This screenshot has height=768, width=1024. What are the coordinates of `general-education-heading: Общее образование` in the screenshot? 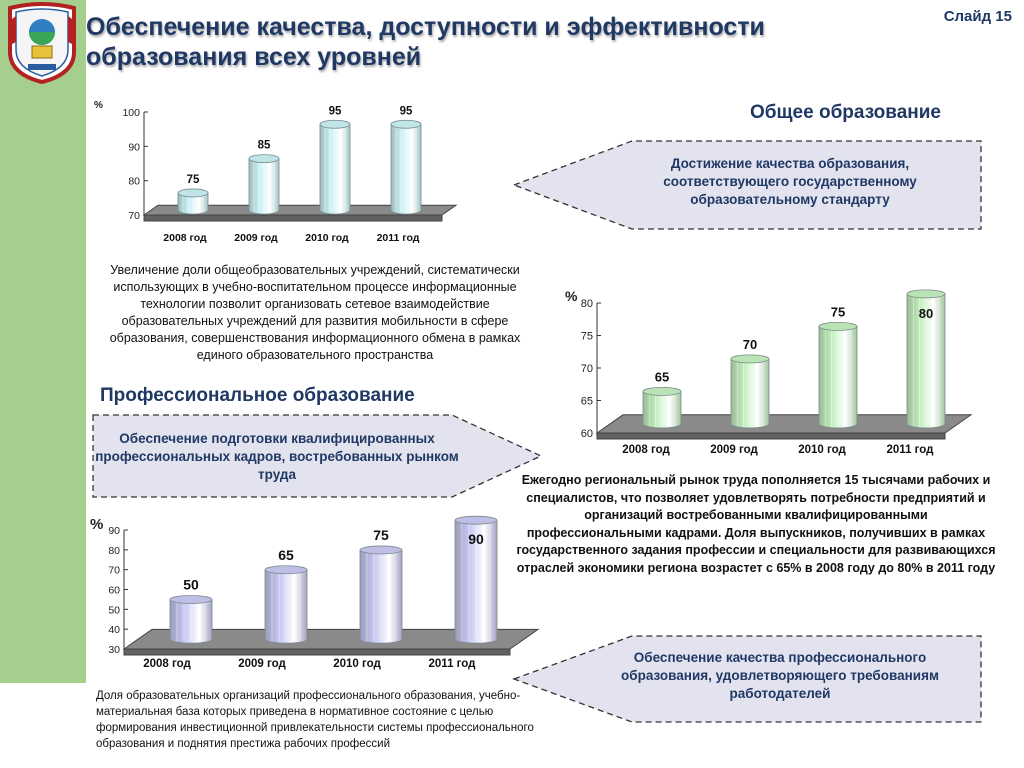 It's located at (846, 112).